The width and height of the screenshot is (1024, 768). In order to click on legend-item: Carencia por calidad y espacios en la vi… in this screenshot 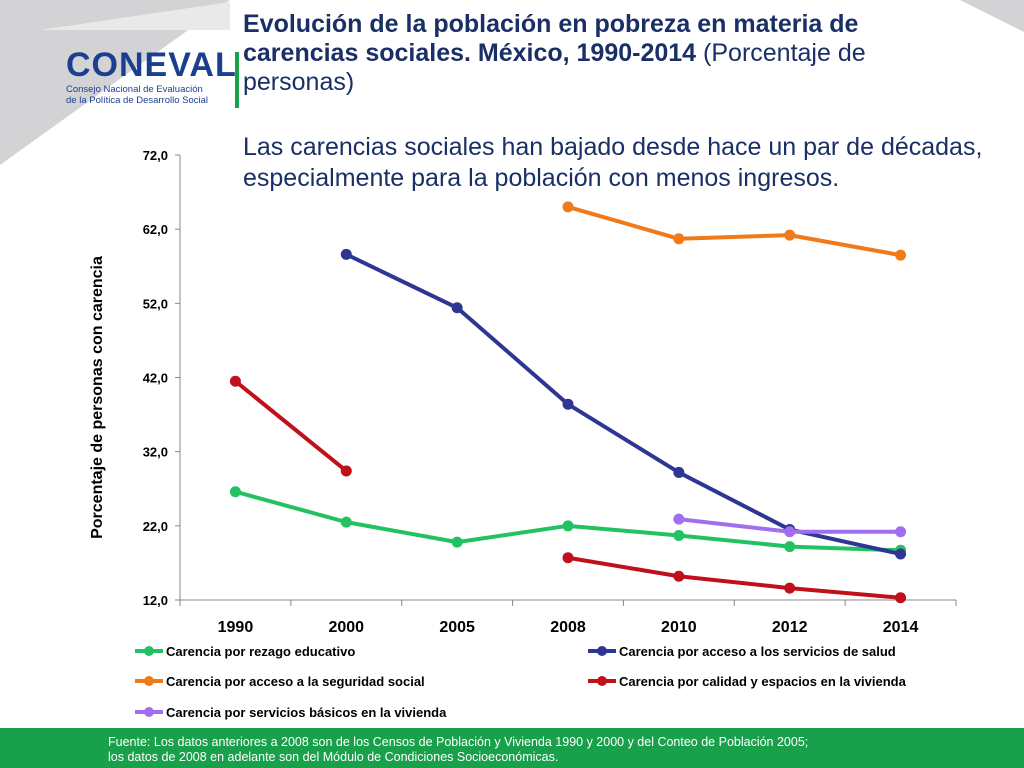, I will do `click(747, 681)`.